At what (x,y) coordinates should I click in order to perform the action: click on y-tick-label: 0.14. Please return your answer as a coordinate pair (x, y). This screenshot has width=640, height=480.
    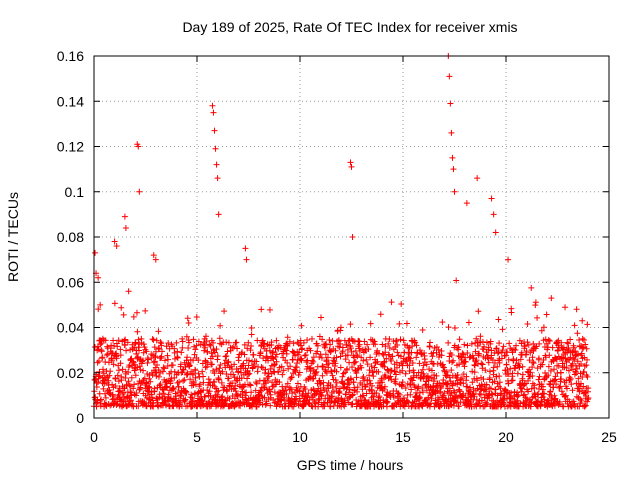
    Looking at the image, I should click on (70, 101).